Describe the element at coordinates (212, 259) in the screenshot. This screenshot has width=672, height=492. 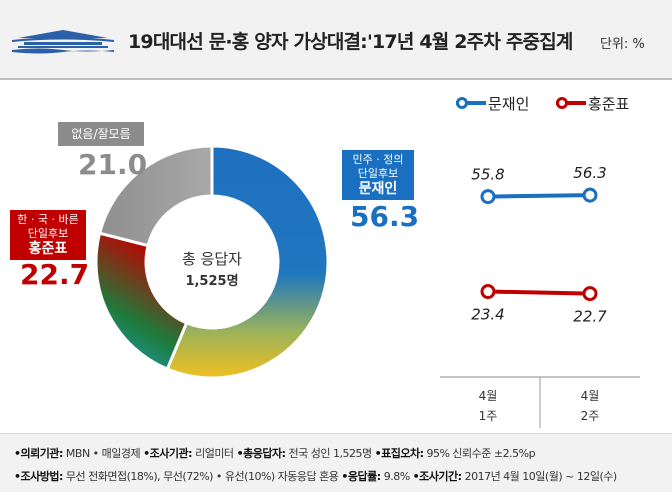
I see `center-label: 총 응답자` at that location.